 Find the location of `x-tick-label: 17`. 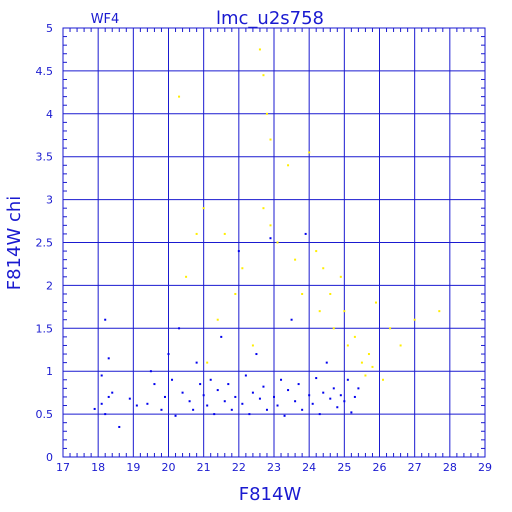

x-tick-label: 17 is located at coordinates (63, 467).